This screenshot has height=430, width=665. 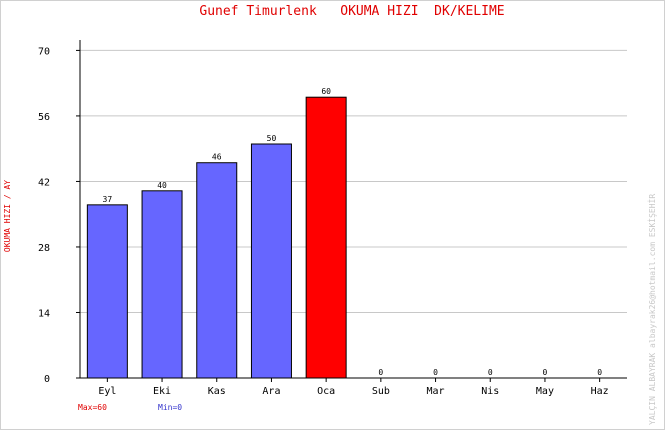 What do you see at coordinates (272, 138) in the screenshot?
I see `data-label: 50` at bounding box center [272, 138].